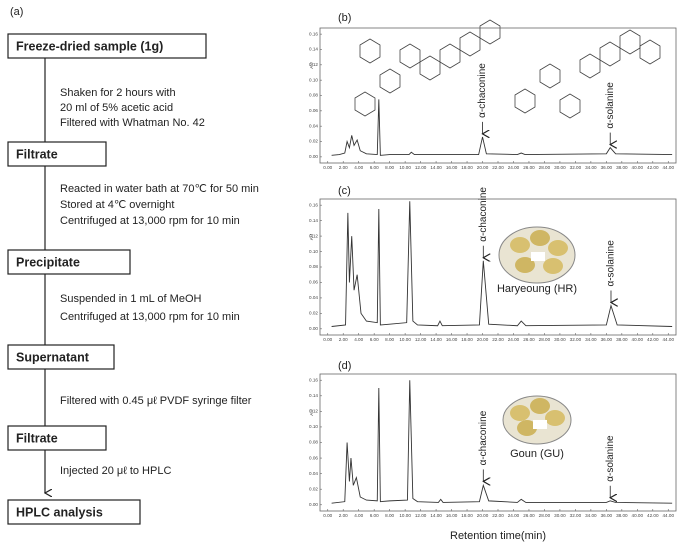 Image resolution: width=686 pixels, height=552 pixels. I want to click on panel-label: (d), so click(344, 366).